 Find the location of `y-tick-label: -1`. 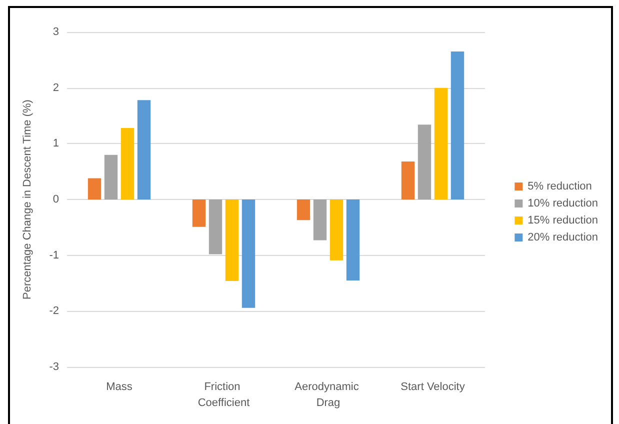

y-tick-label: -1 is located at coordinates (54, 255).